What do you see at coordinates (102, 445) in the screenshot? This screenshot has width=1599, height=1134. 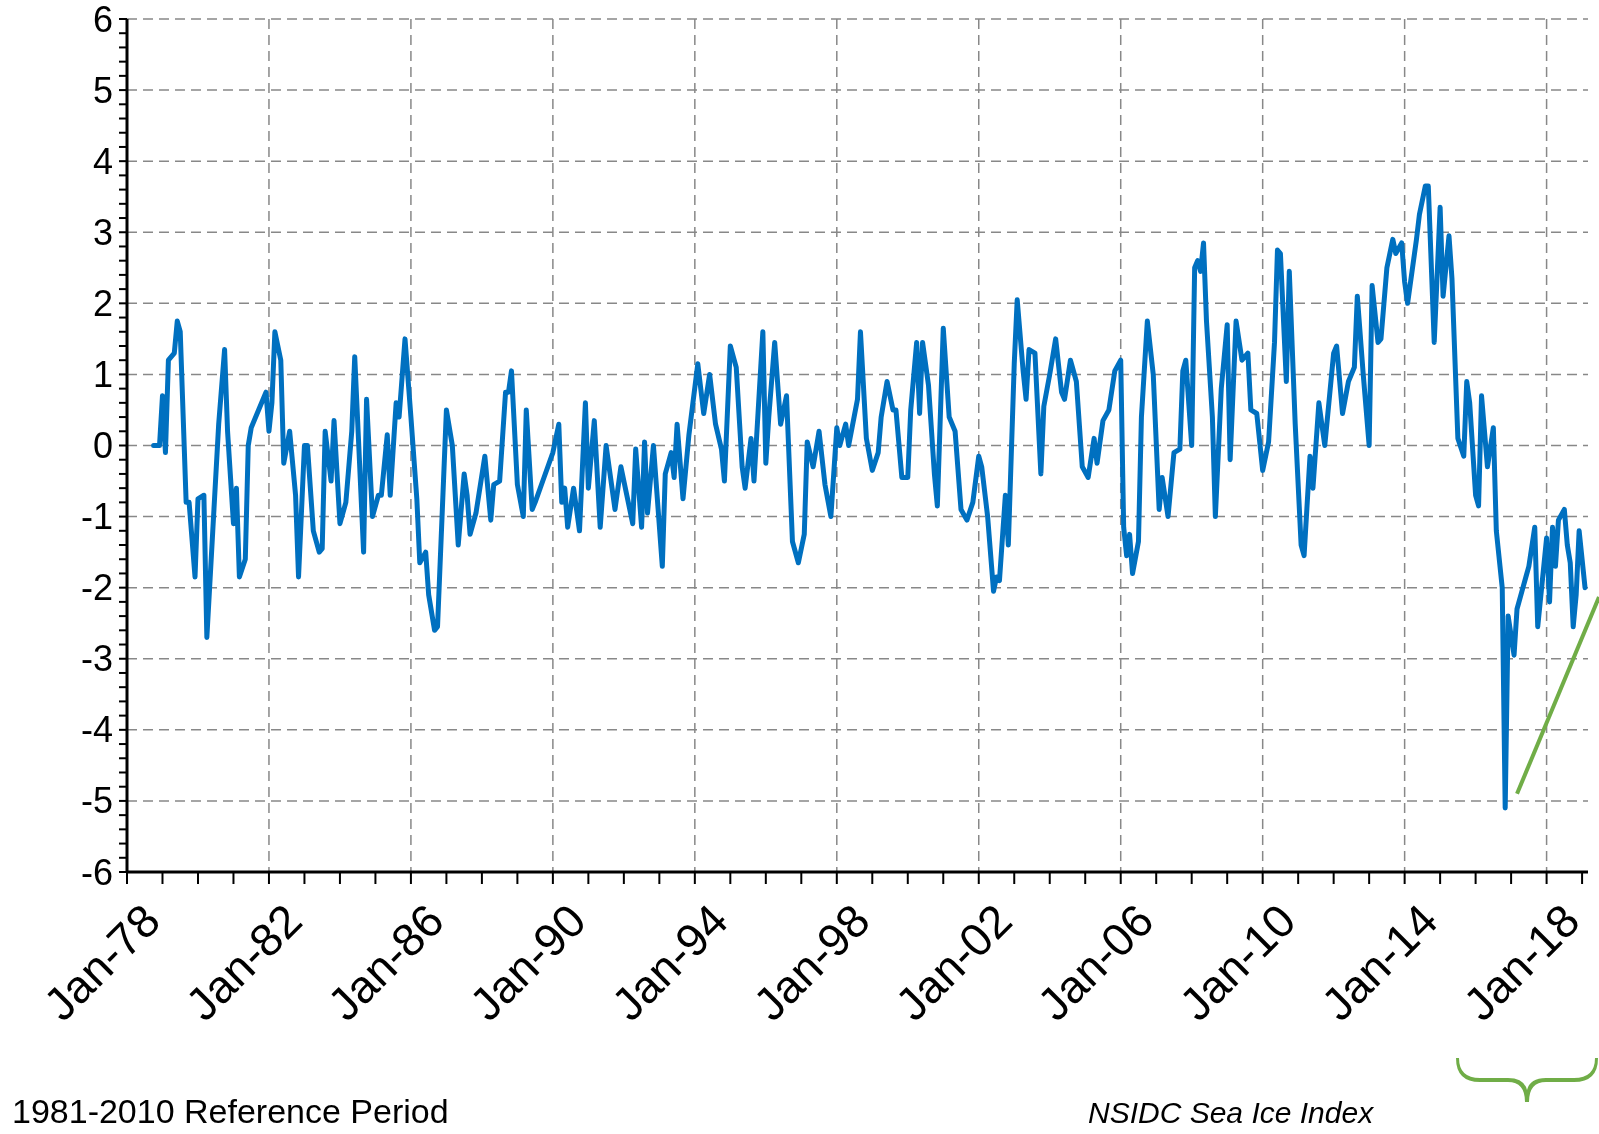 I see `y-tick-label: 0` at bounding box center [102, 445].